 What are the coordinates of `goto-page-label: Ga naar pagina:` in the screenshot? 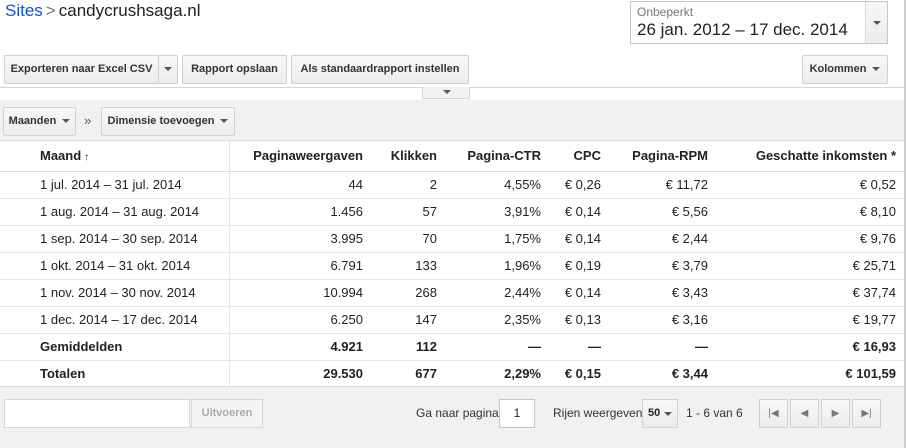 It's located at (459, 413).